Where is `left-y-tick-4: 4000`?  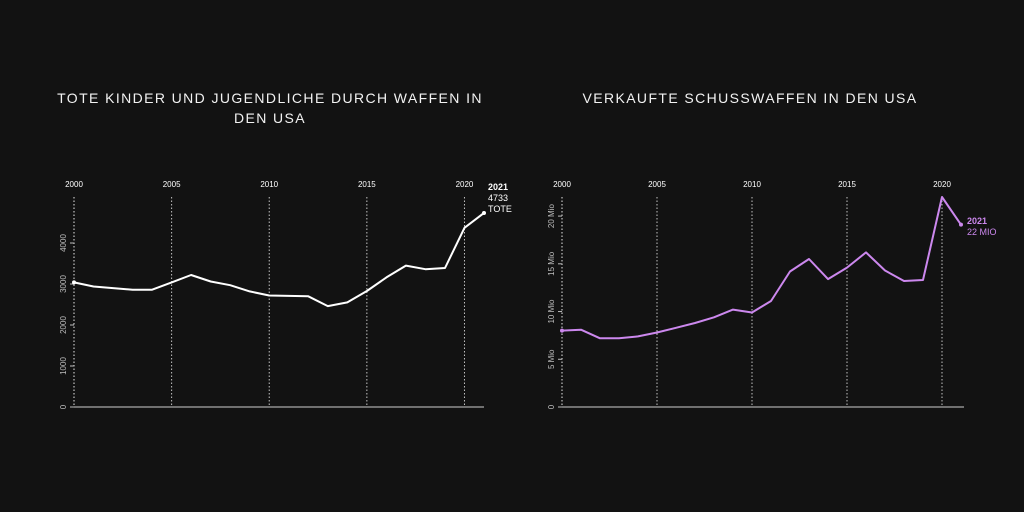 left-y-tick-4: 4000 is located at coordinates (63, 243).